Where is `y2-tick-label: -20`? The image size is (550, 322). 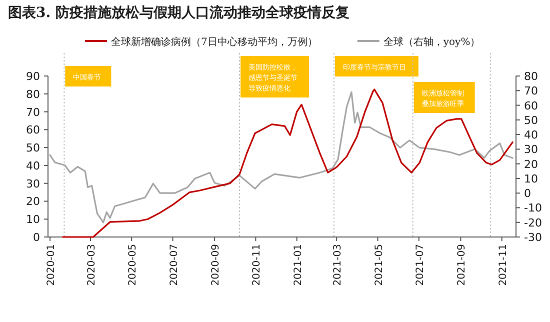 y2-tick-label: -20 is located at coordinates (533, 223).